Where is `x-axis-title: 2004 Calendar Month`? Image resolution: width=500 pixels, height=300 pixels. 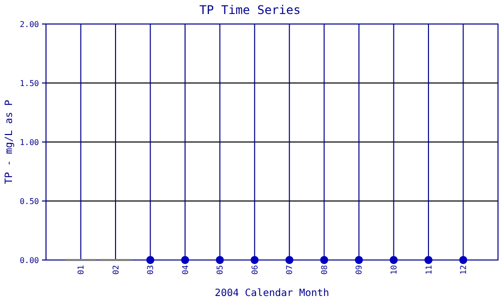 x-axis-title: 2004 Calendar Month is located at coordinates (272, 293).